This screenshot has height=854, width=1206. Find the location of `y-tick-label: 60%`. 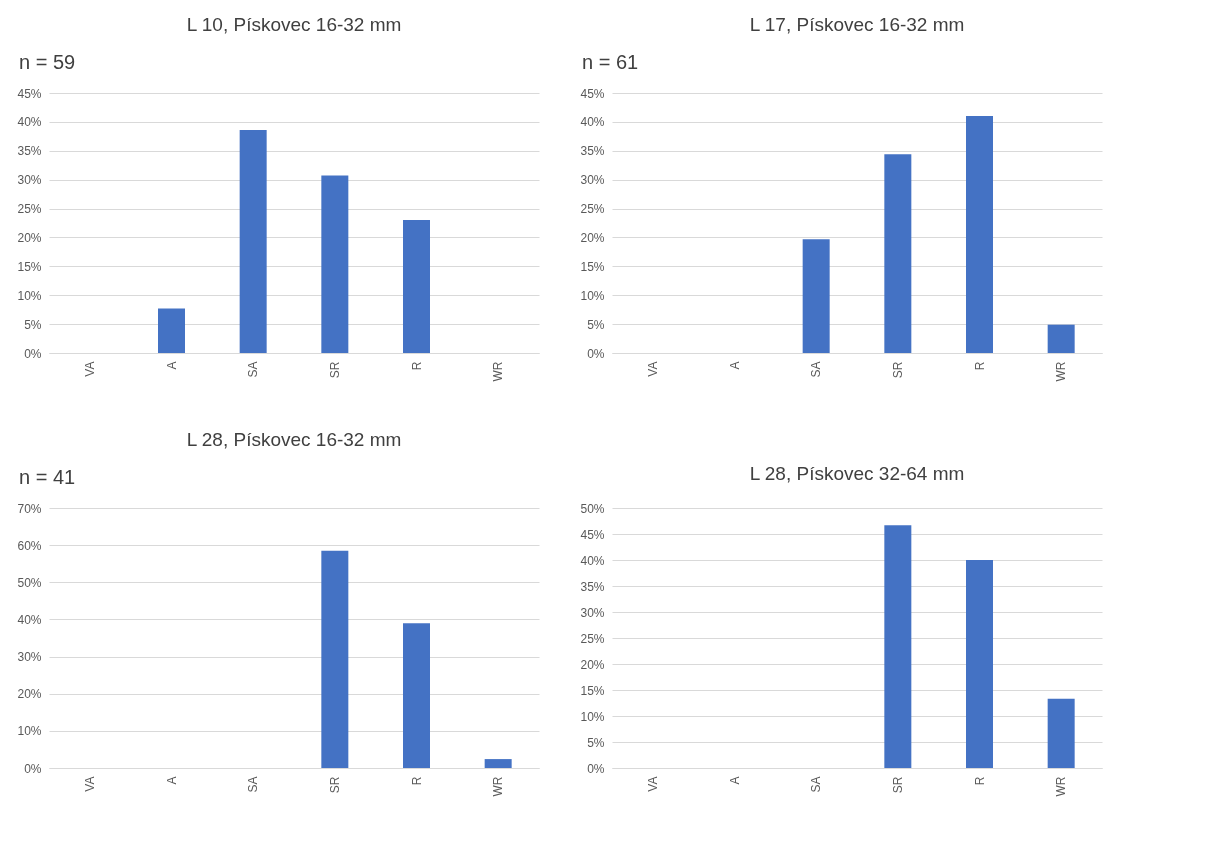

y-tick-label: 60% is located at coordinates (29, 545).